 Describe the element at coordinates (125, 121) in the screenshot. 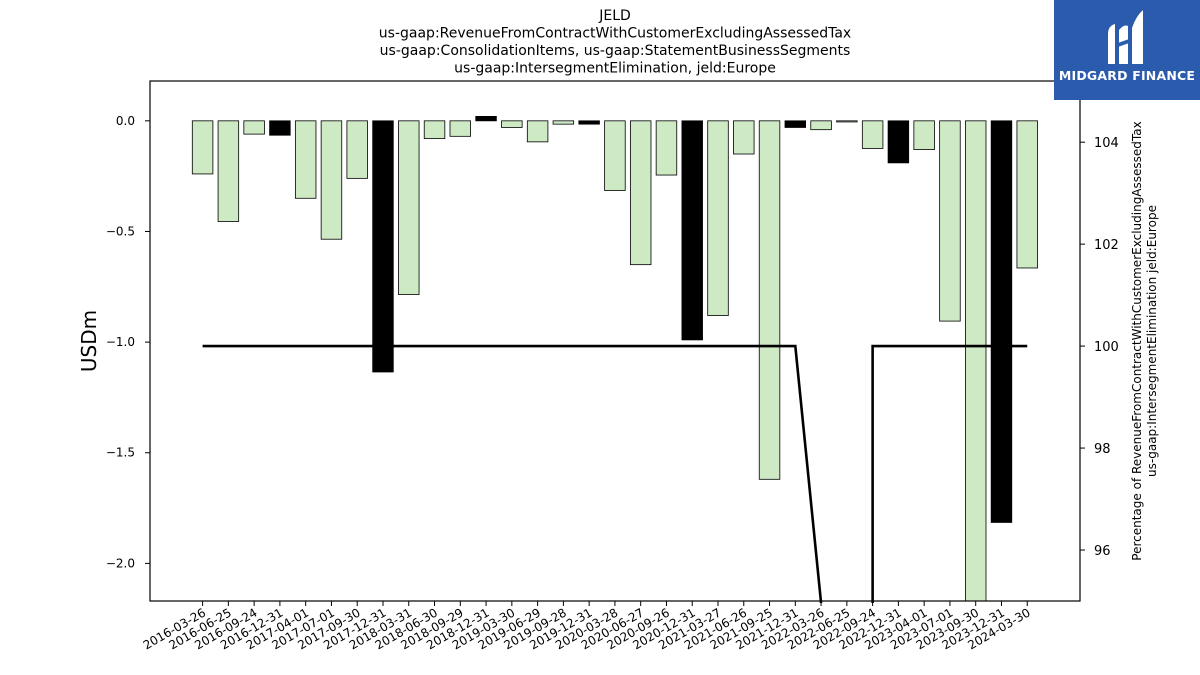

I see `y-tick-label: 0.0` at that location.